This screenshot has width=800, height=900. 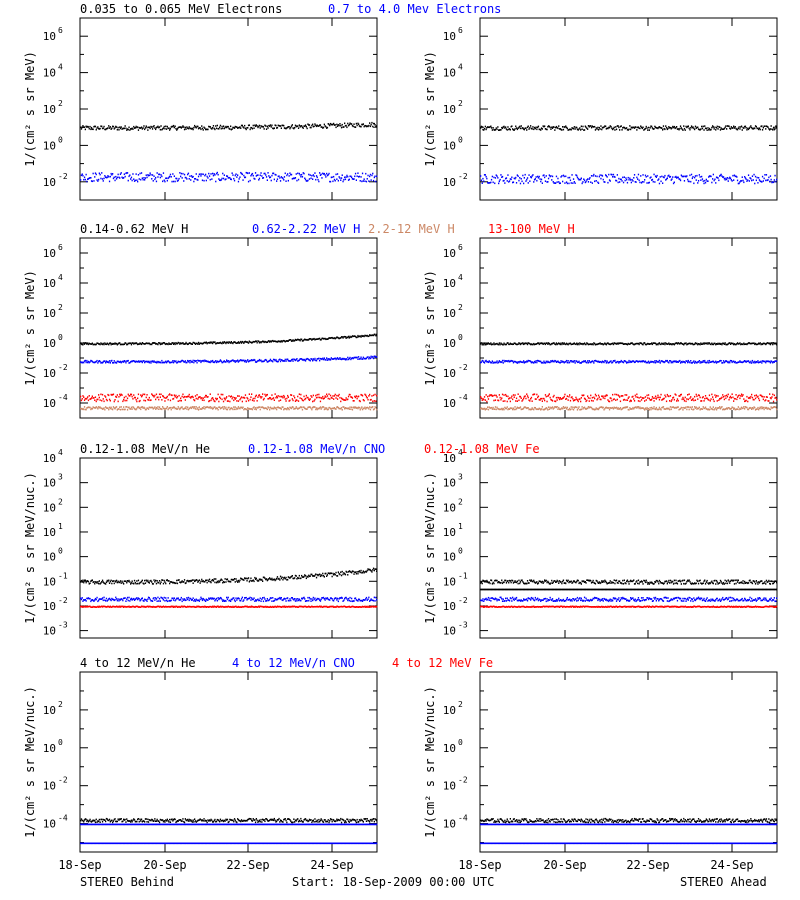 What do you see at coordinates (460, 247) in the screenshot?
I see `y-tick-label-exponent: 6` at bounding box center [460, 247].